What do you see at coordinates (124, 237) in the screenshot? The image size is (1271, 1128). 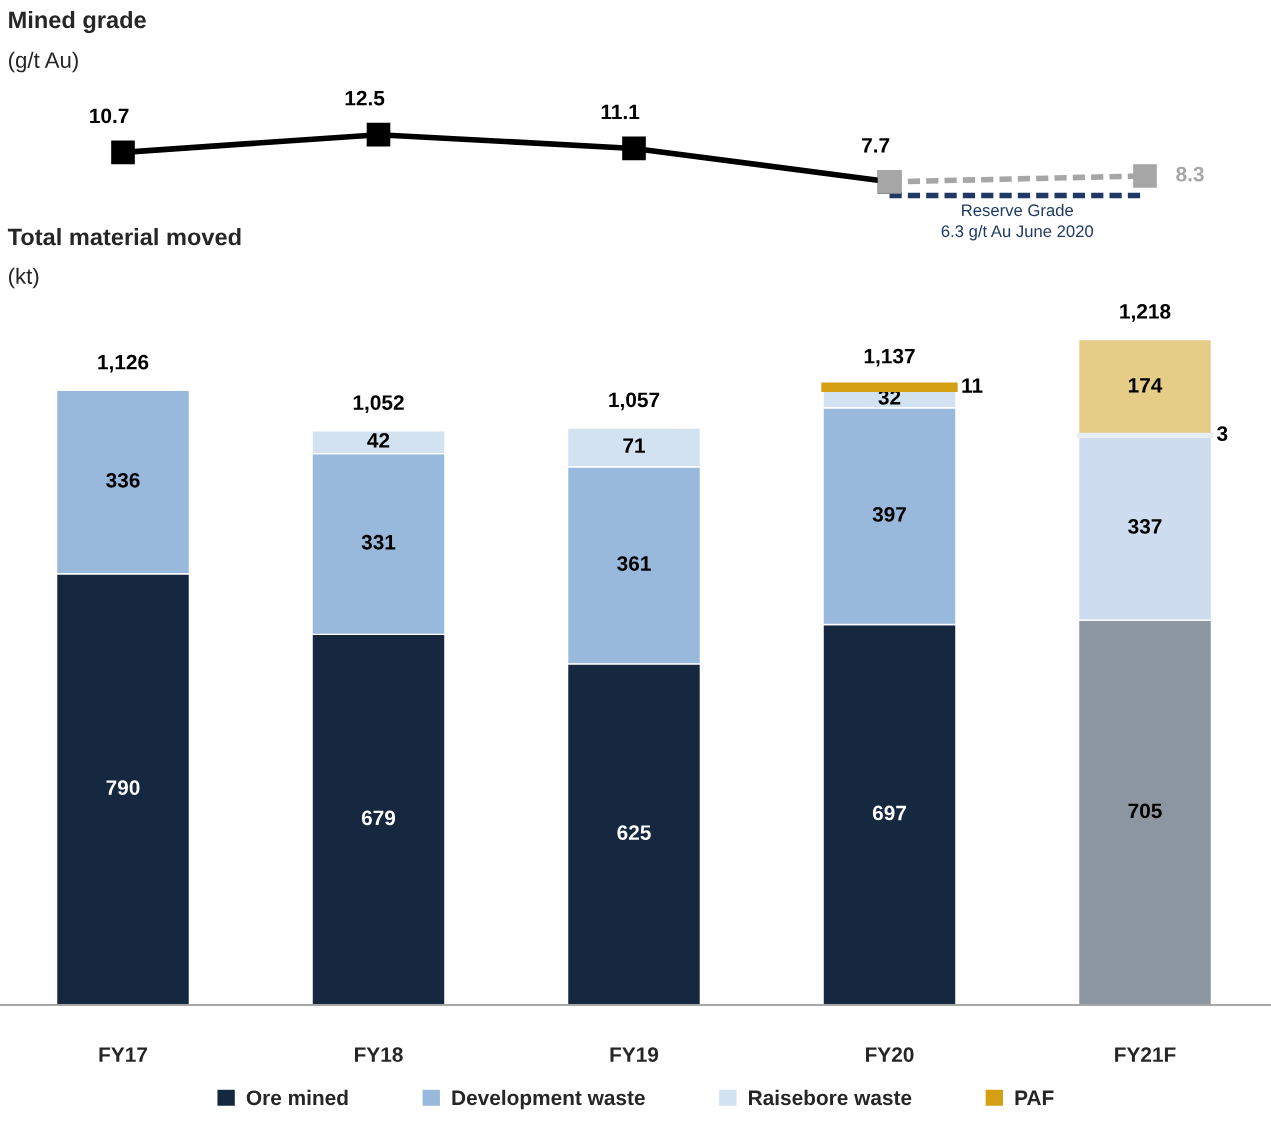 I see `chart-title: Total material moved` at bounding box center [124, 237].